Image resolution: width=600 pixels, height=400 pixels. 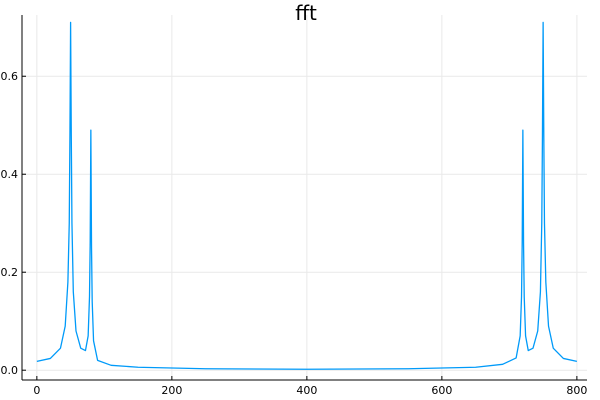 What do you see at coordinates (441, 390) in the screenshot?
I see `x-tick-label: 600` at bounding box center [441, 390].